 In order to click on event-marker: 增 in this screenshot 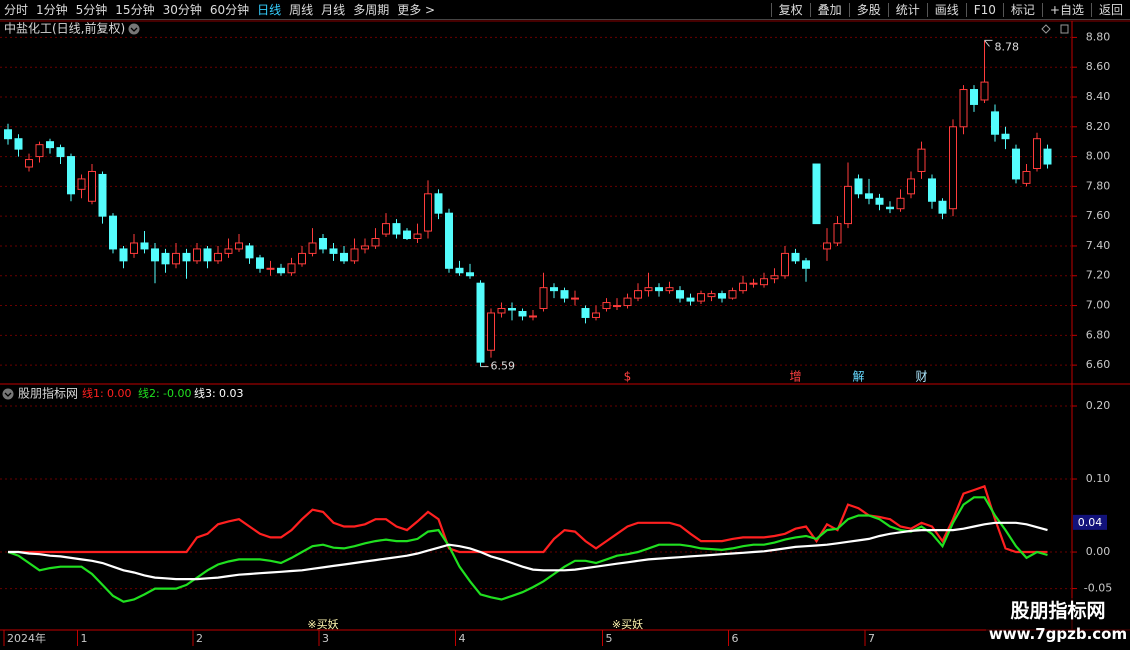, I will do `click(795, 377)`.